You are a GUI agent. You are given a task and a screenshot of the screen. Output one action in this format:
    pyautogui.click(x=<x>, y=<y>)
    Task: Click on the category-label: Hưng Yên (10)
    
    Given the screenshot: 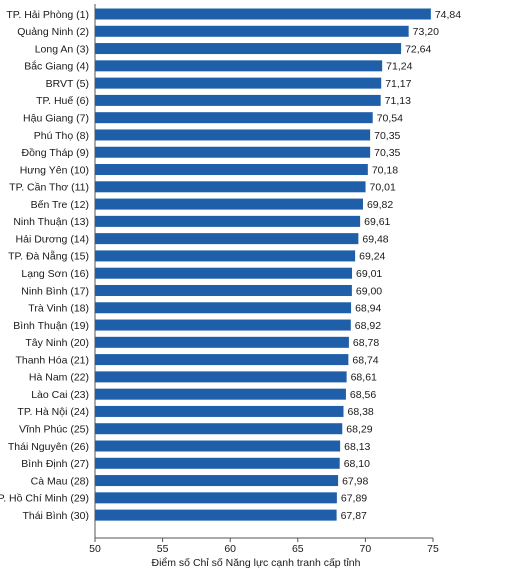 What is the action you would take?
    pyautogui.click(x=54, y=170)
    